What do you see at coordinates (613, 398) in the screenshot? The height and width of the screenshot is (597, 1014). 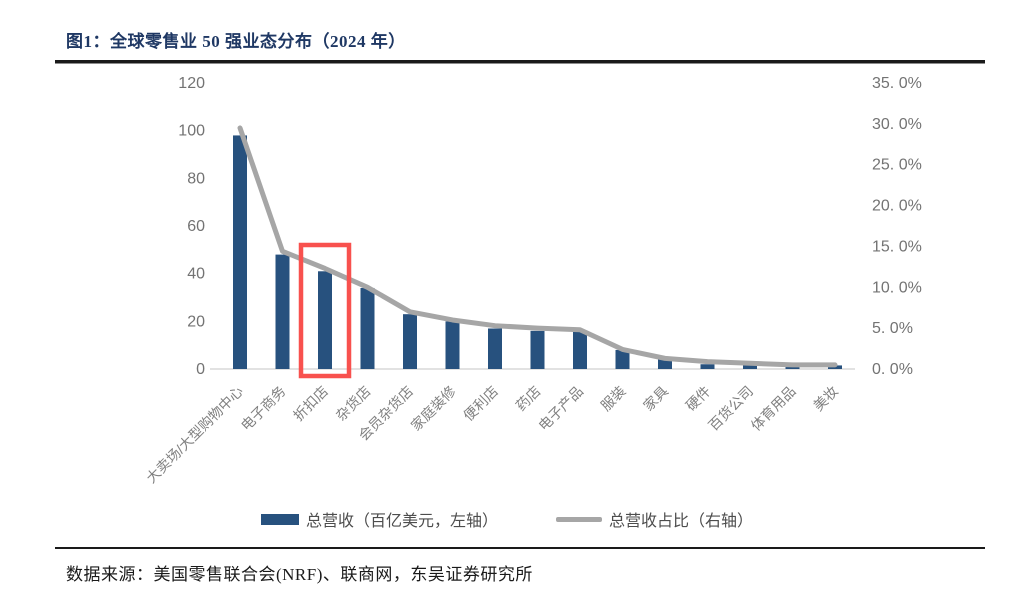 I see `x-axis-category-label: 服装` at bounding box center [613, 398].